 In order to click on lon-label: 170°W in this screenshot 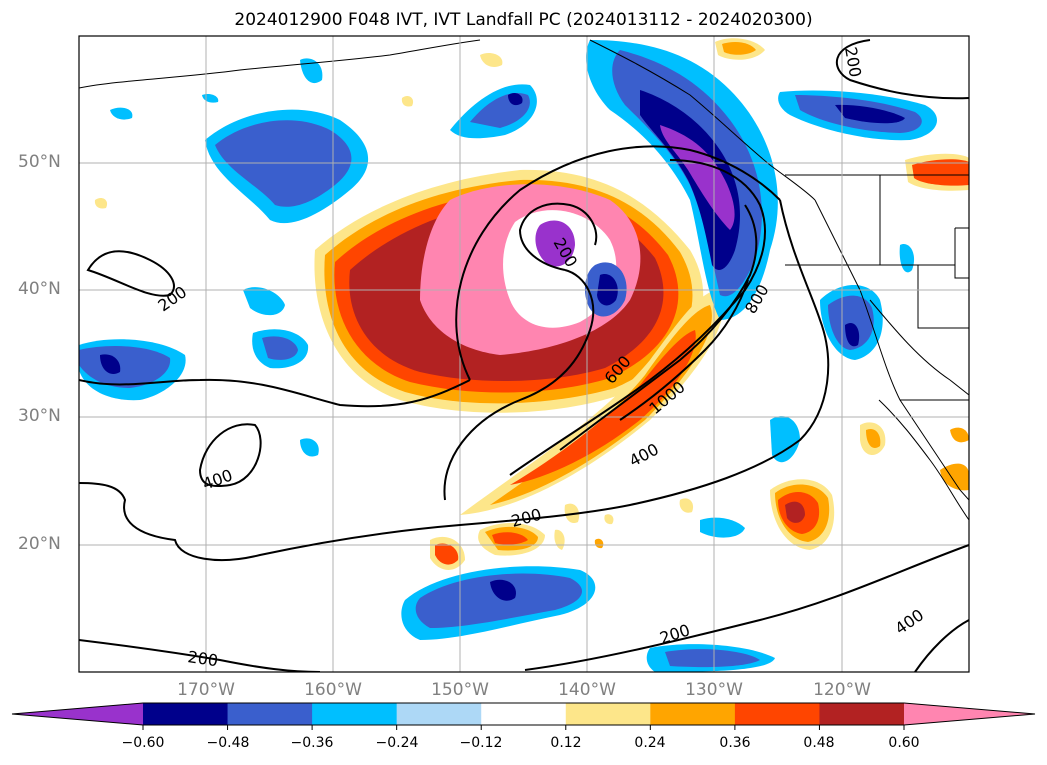, I will do `click(206, 690)`.